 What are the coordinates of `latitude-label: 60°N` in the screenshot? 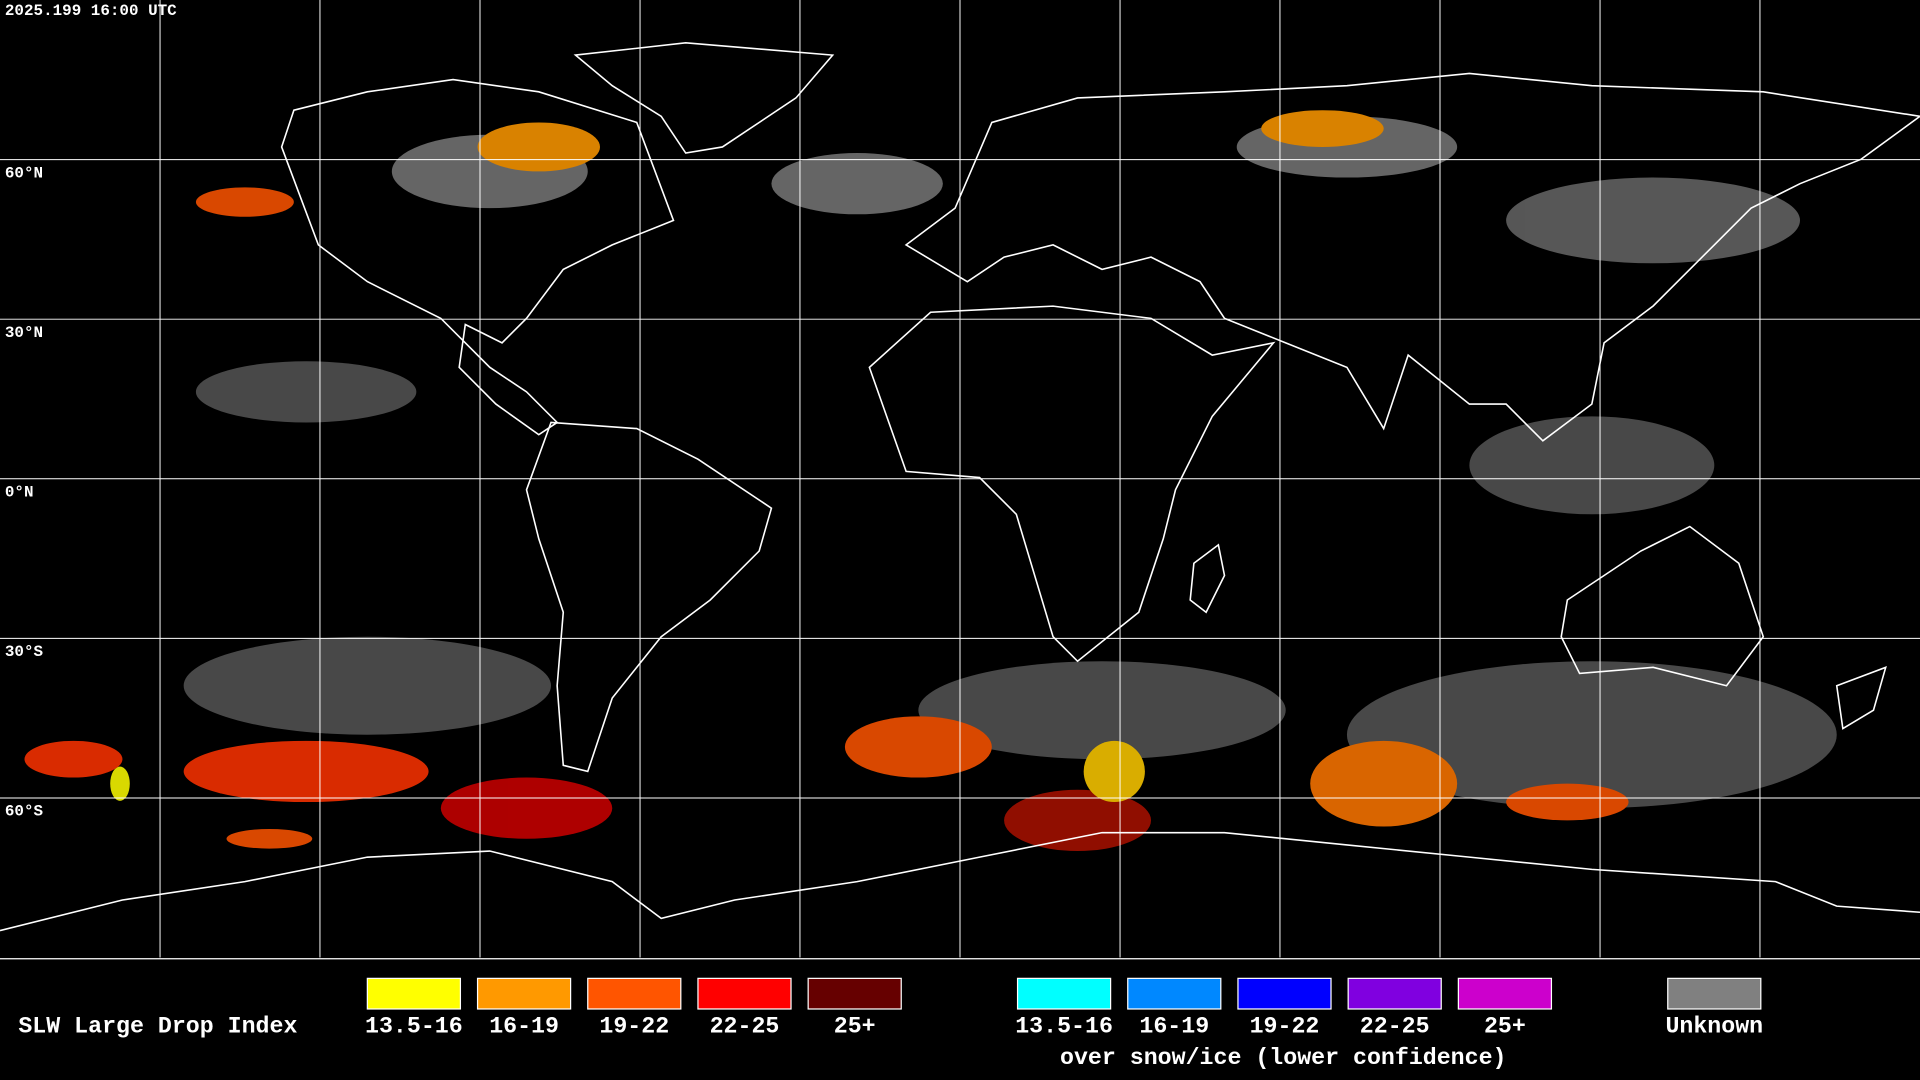 It's located at (24, 173).